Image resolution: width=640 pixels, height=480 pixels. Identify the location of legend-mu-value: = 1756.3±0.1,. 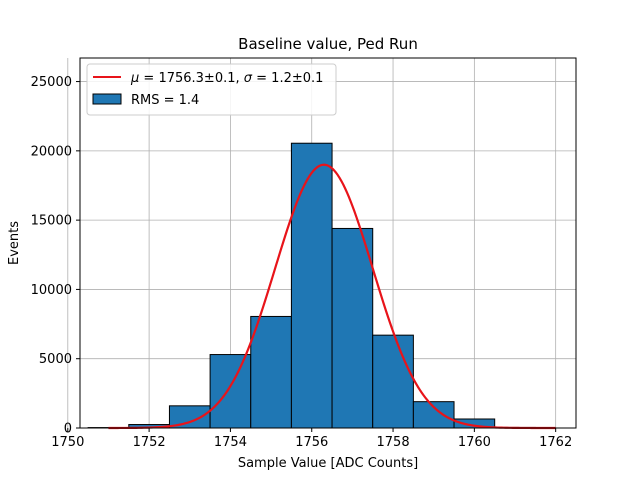
(191, 78).